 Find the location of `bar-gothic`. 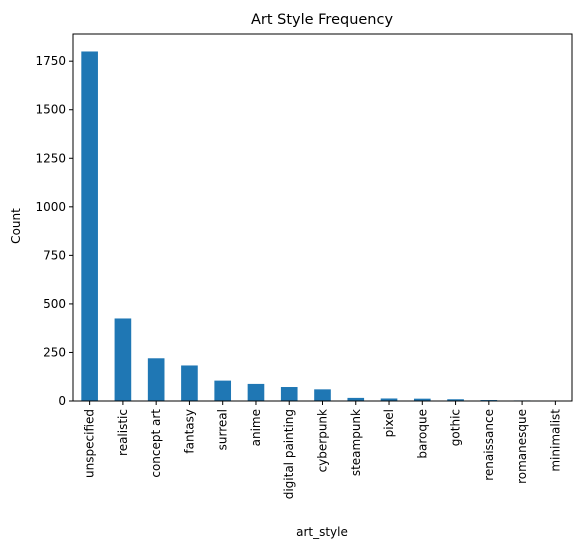

bar-gothic is located at coordinates (455, 400).